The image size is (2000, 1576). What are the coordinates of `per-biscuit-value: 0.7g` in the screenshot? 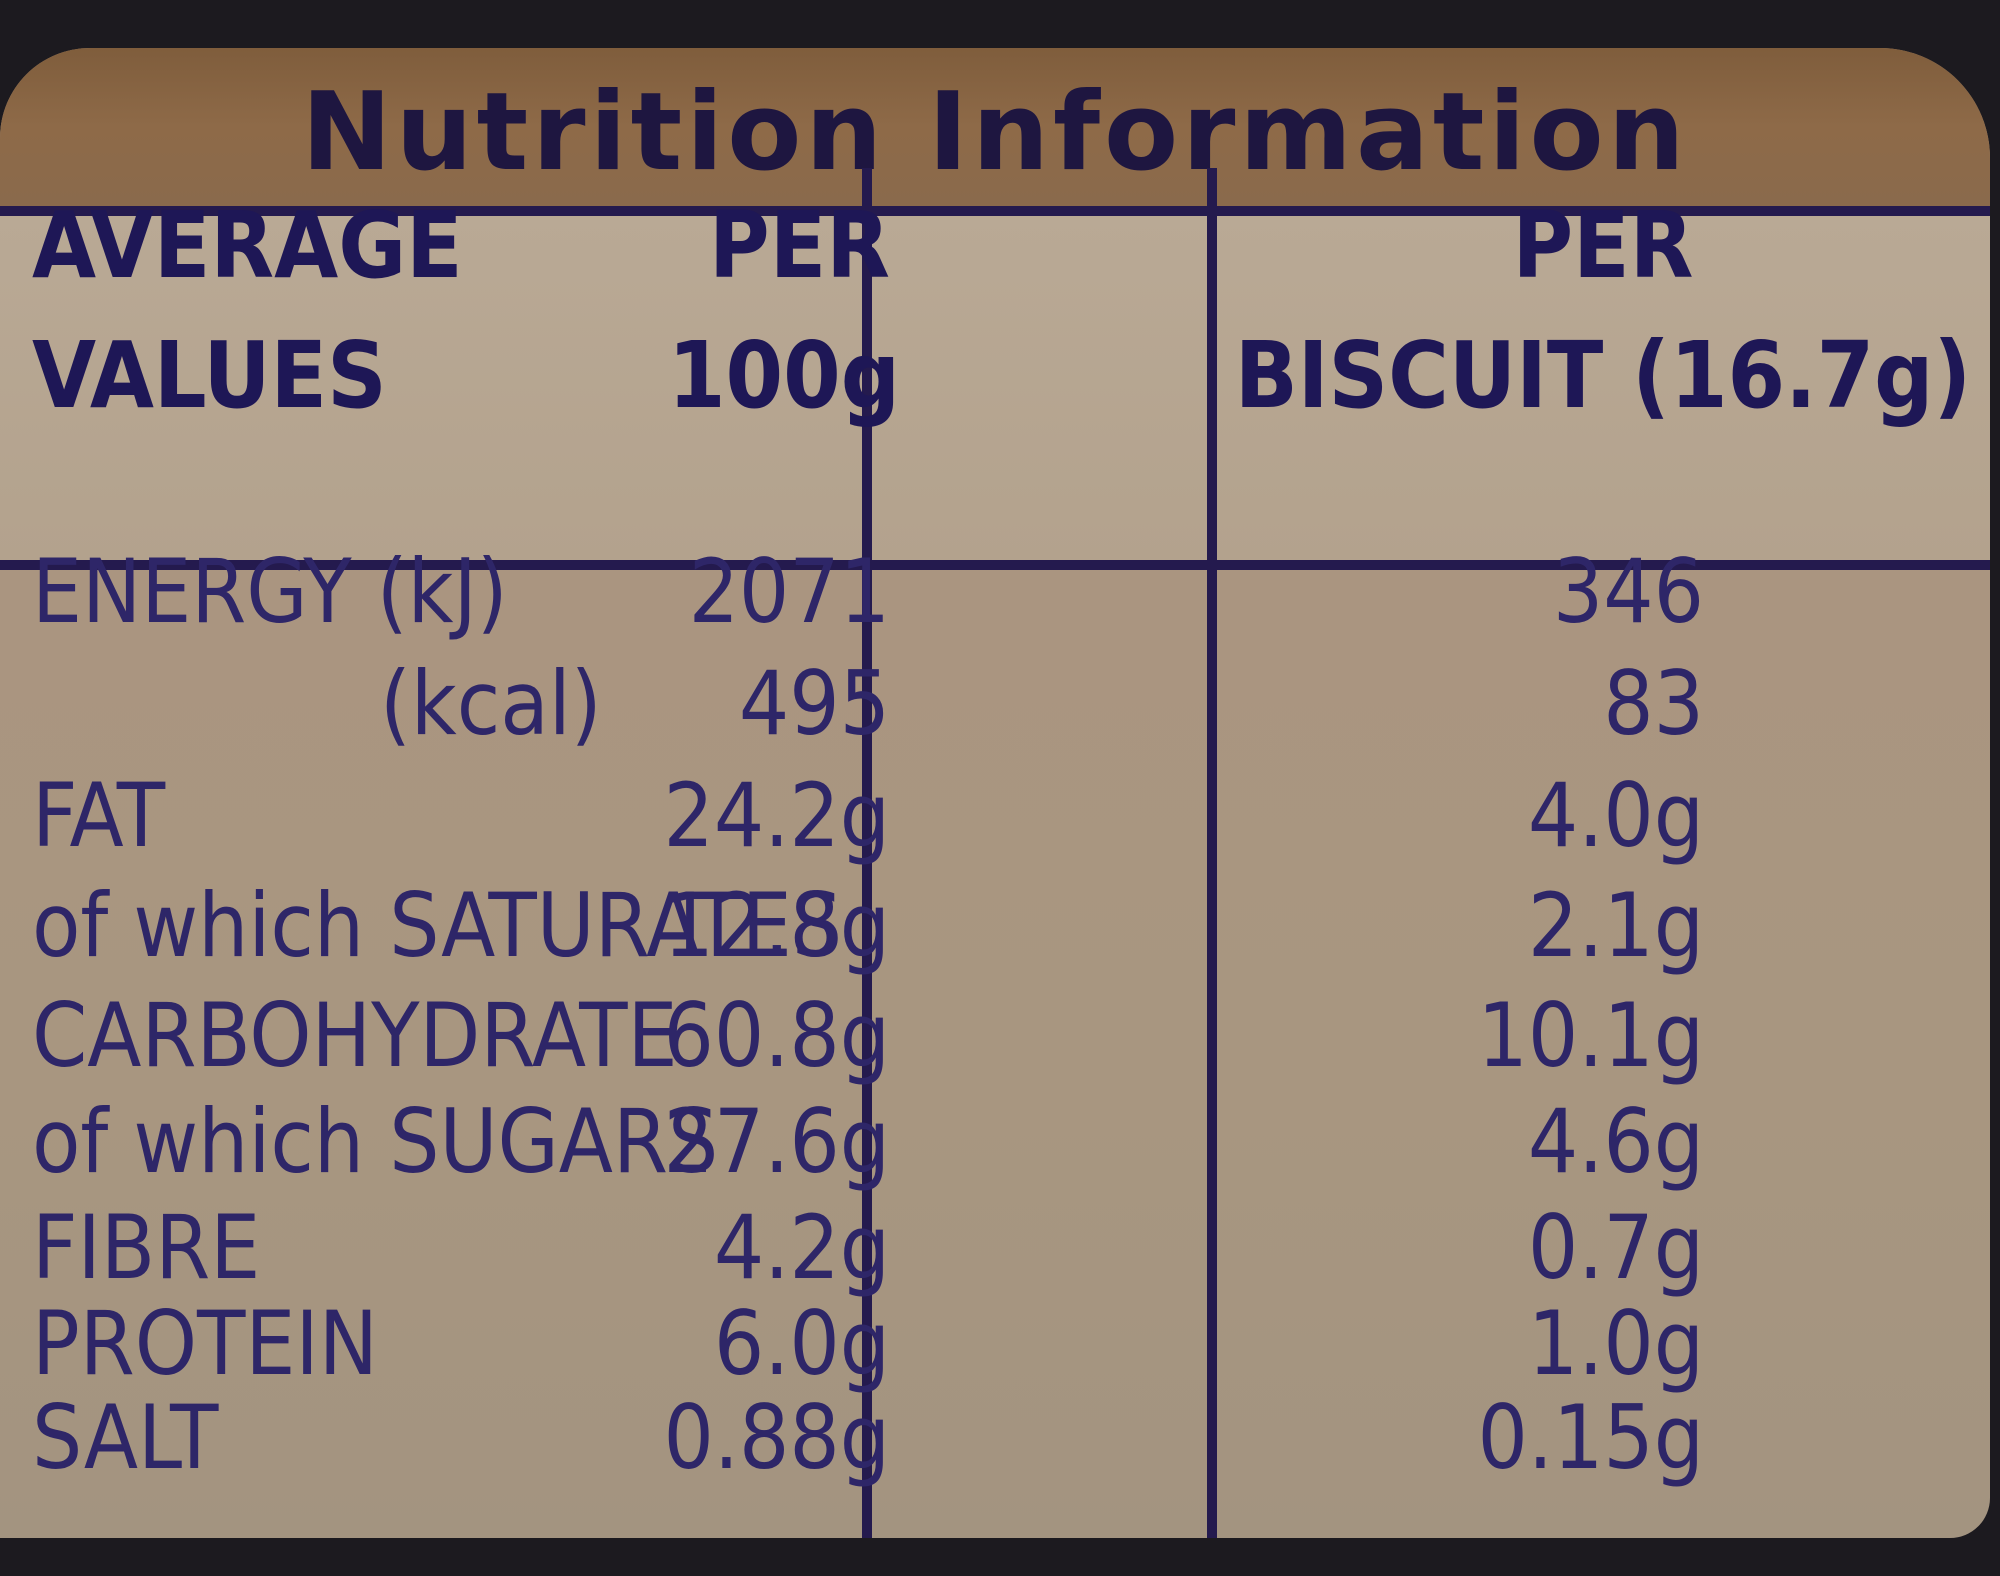 It's located at (1615, 1247).